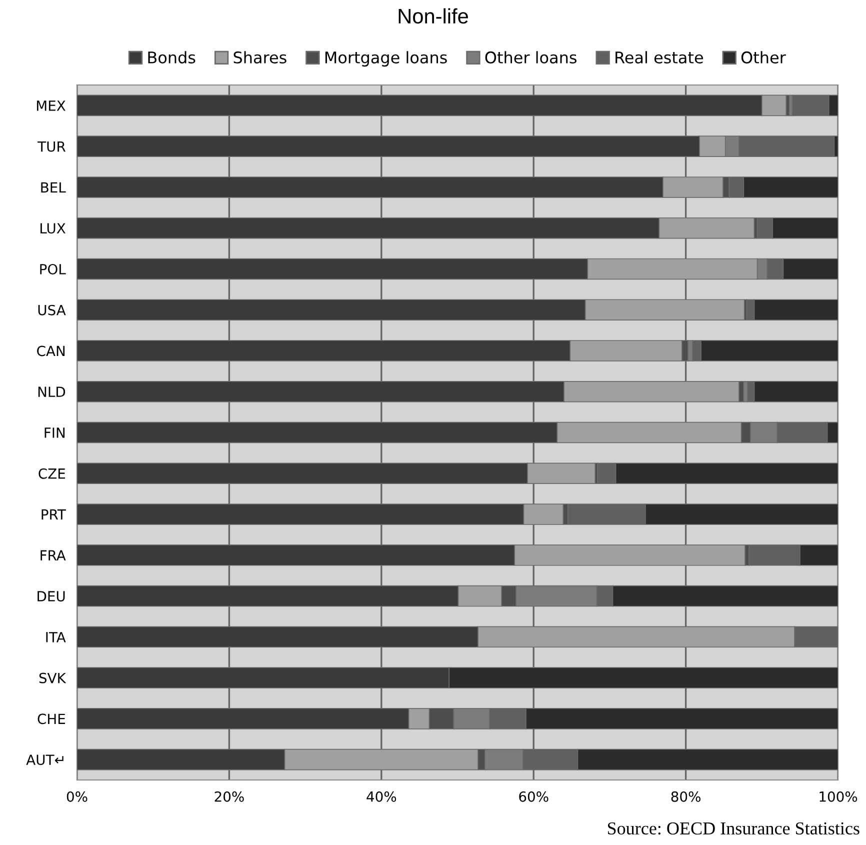 This screenshot has height=845, width=866. What do you see at coordinates (53, 187) in the screenshot?
I see `y-tick-label: BEL` at bounding box center [53, 187].